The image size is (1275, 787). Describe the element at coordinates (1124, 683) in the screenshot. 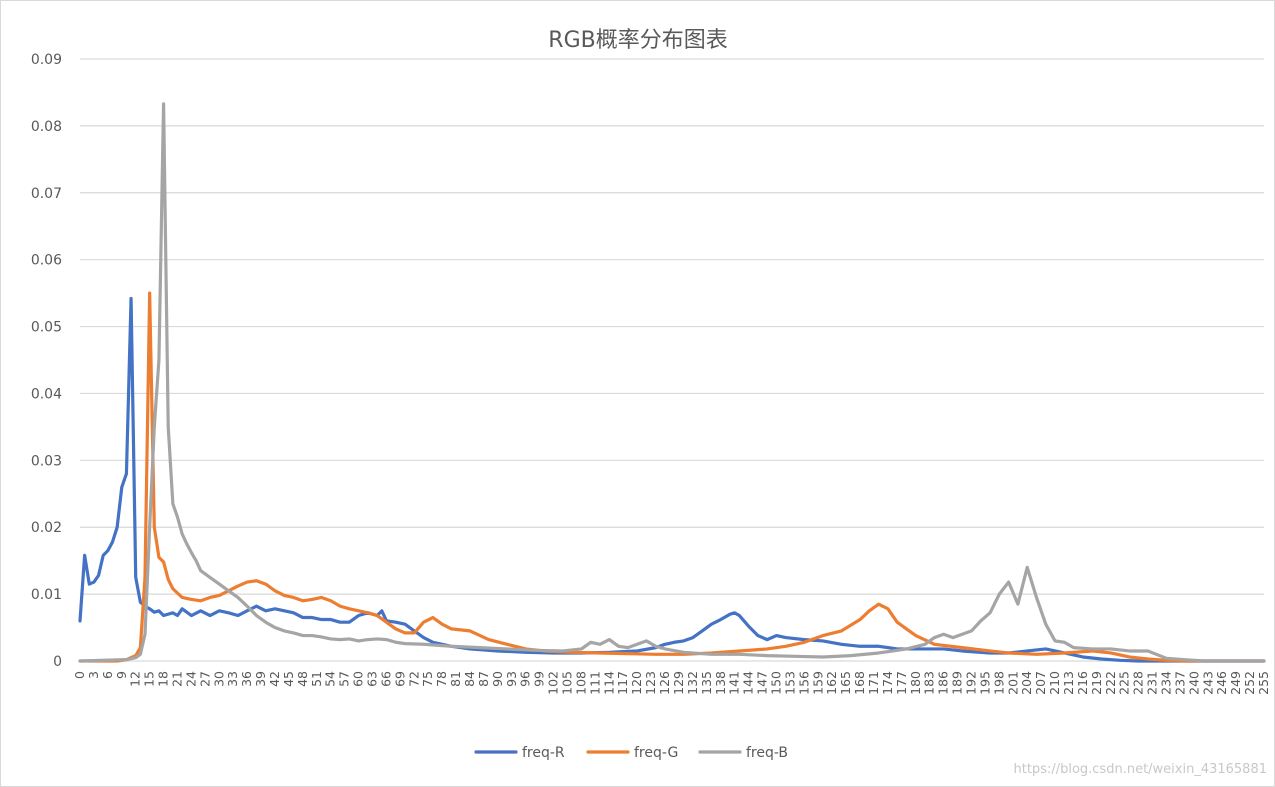

I see `x-tick-label: 225` at that location.